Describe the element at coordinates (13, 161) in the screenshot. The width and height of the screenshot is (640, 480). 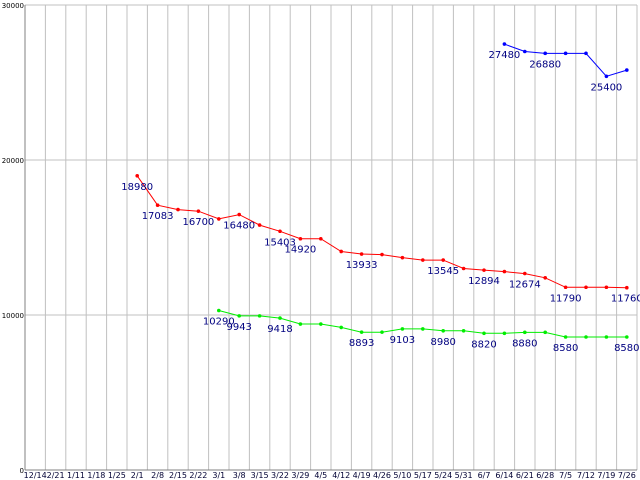
I see `y-tick-label: 20000` at that location.